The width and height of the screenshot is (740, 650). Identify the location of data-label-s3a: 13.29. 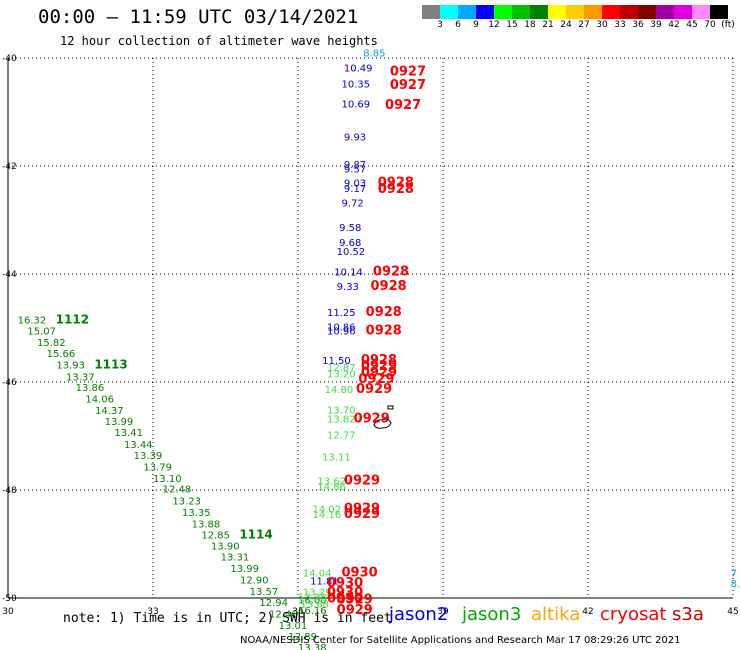
(317, 592).